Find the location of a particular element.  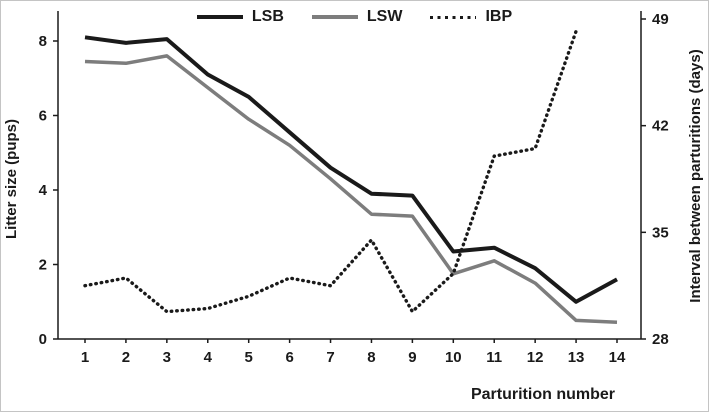

x-tick-label: 10 is located at coordinates (453, 357).